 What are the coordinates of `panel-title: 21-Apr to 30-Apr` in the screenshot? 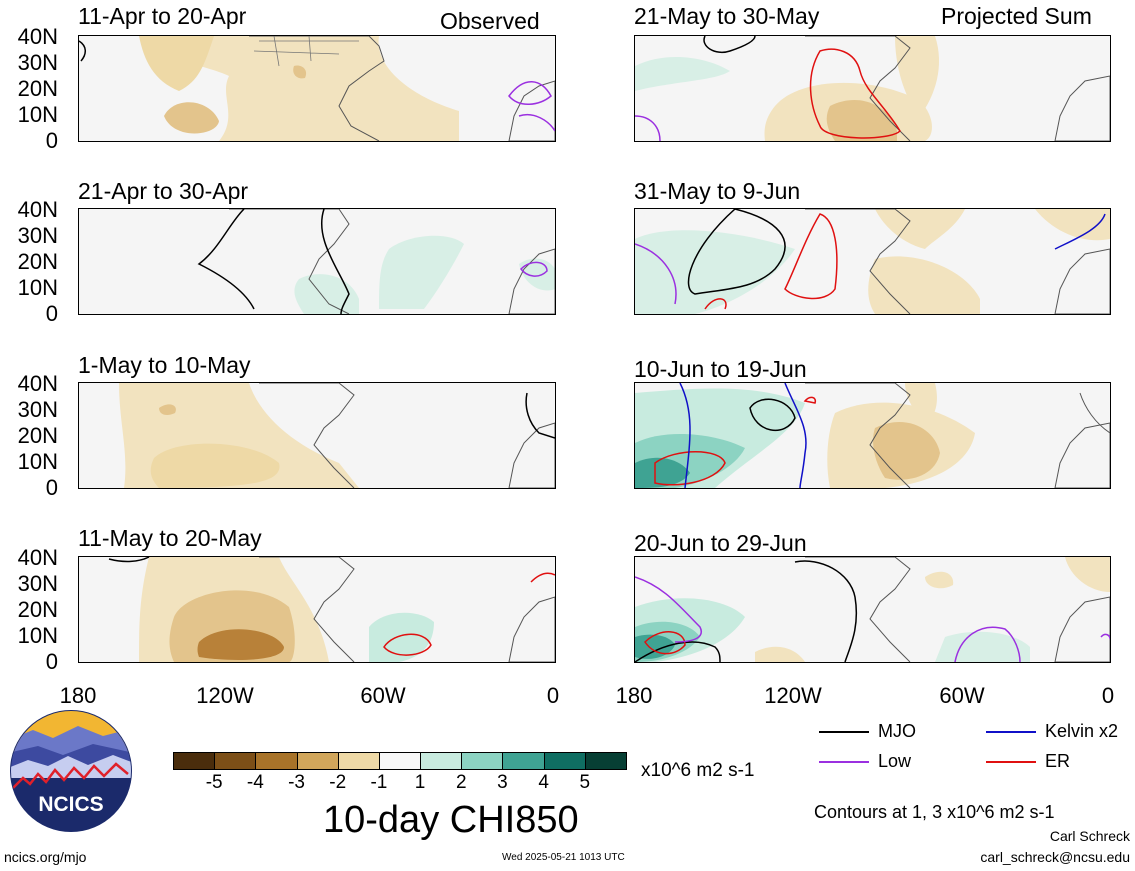 It's located at (163, 191).